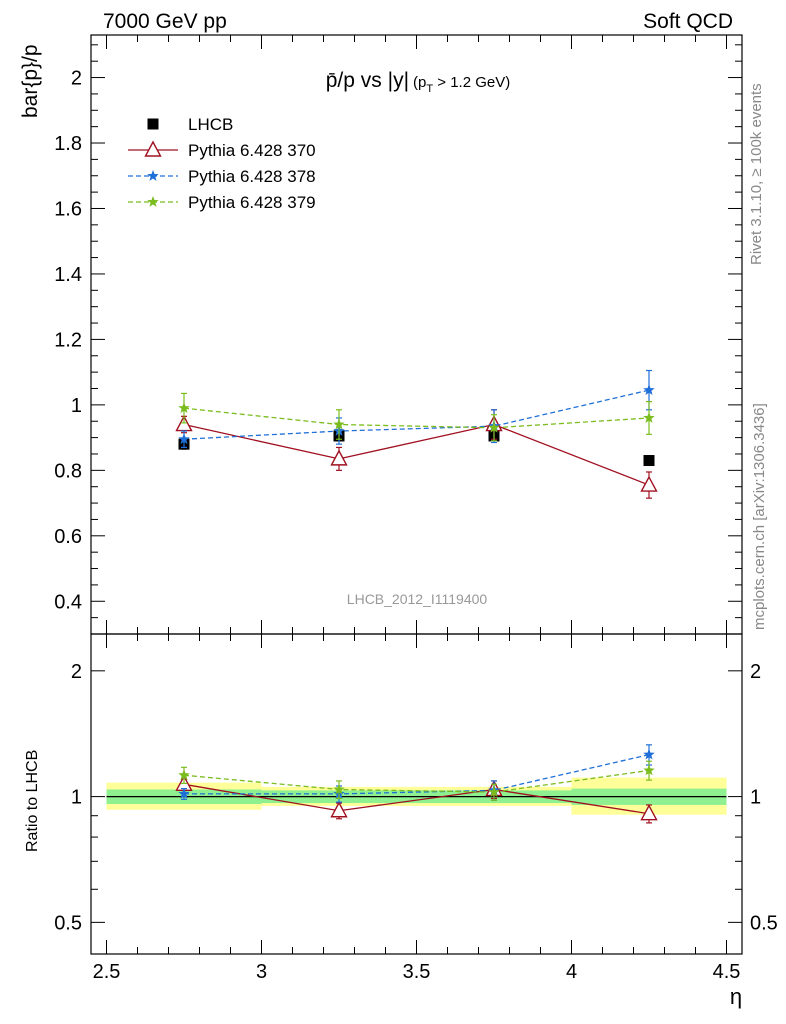  I want to click on main-ytick-label: 0.4, so click(68, 602).